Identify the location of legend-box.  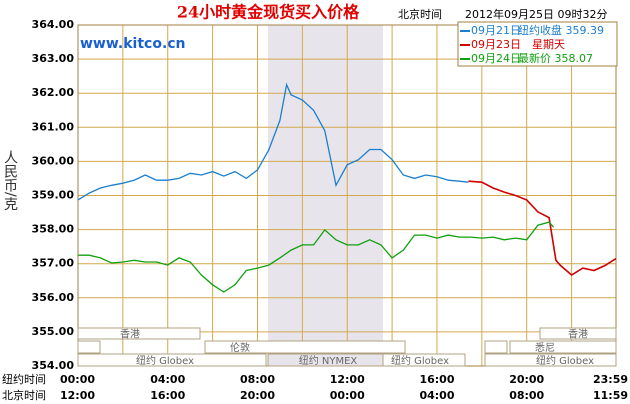
(537, 44).